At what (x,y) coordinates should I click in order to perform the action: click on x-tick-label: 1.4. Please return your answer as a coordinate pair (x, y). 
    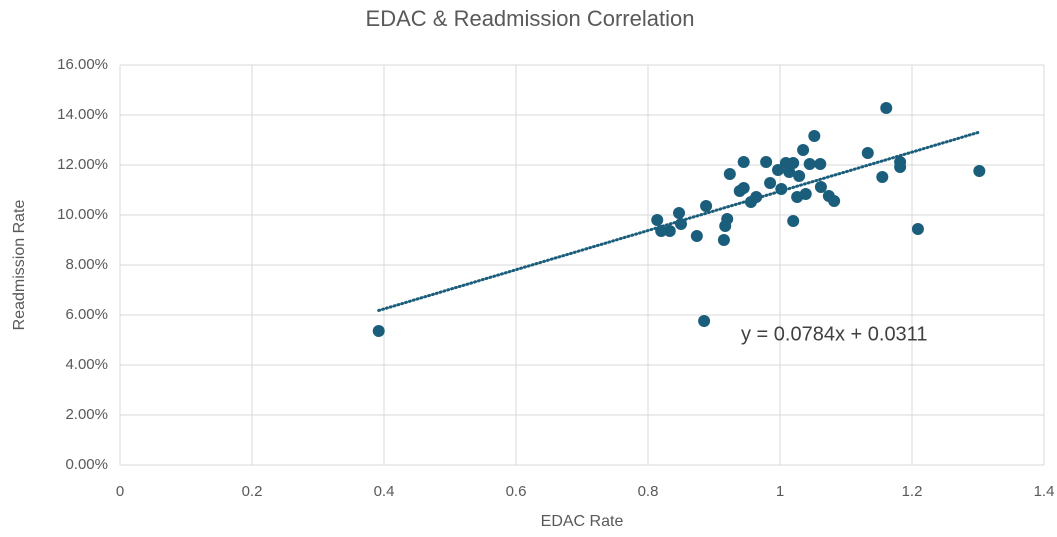
    Looking at the image, I should click on (1044, 491).